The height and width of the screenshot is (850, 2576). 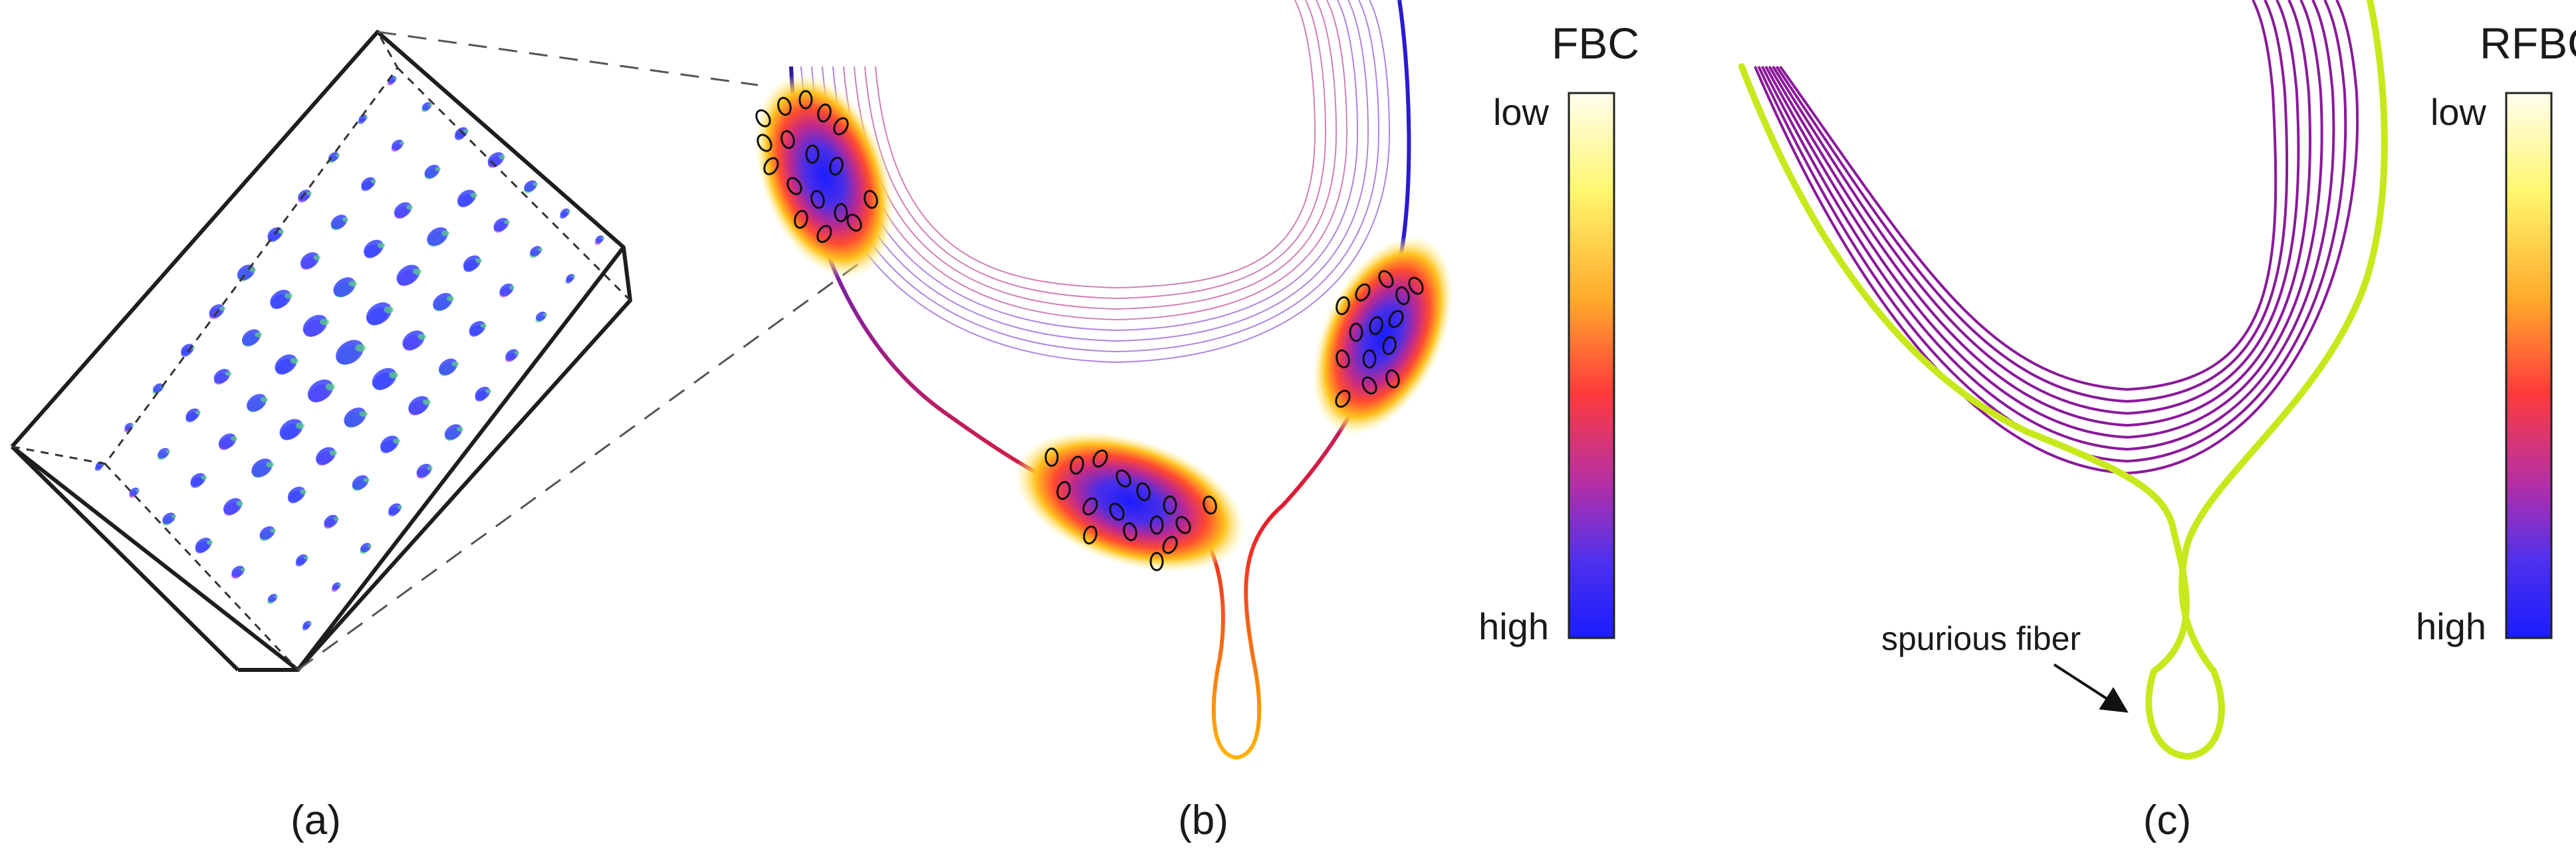 What do you see at coordinates (2458, 112) in the screenshot?
I see `colorbar-rfbc-low-label: low` at bounding box center [2458, 112].